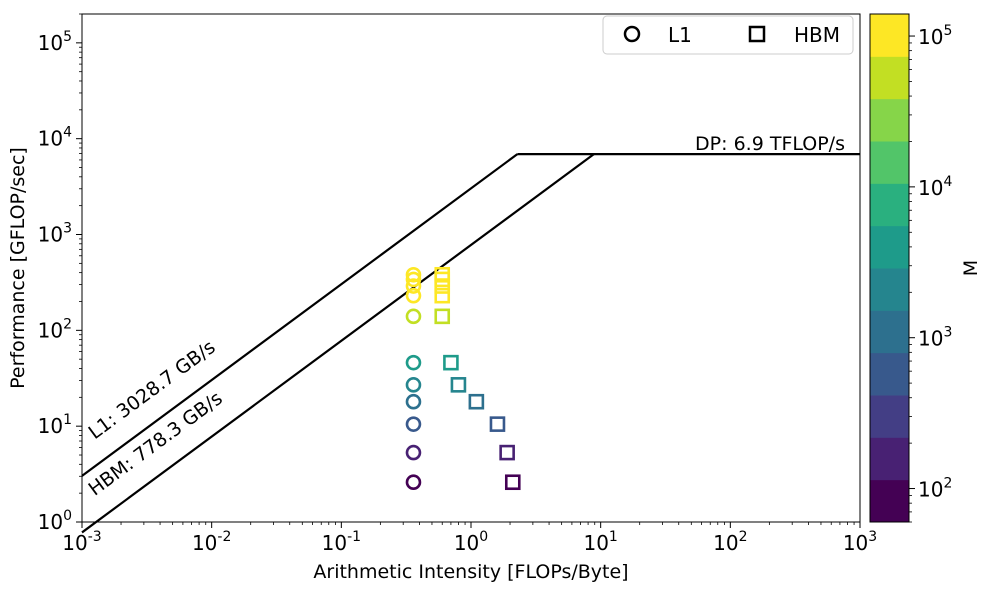 The height and width of the screenshot is (592, 991). I want to click on x-tick-label: 10⁻³, so click(81, 542).